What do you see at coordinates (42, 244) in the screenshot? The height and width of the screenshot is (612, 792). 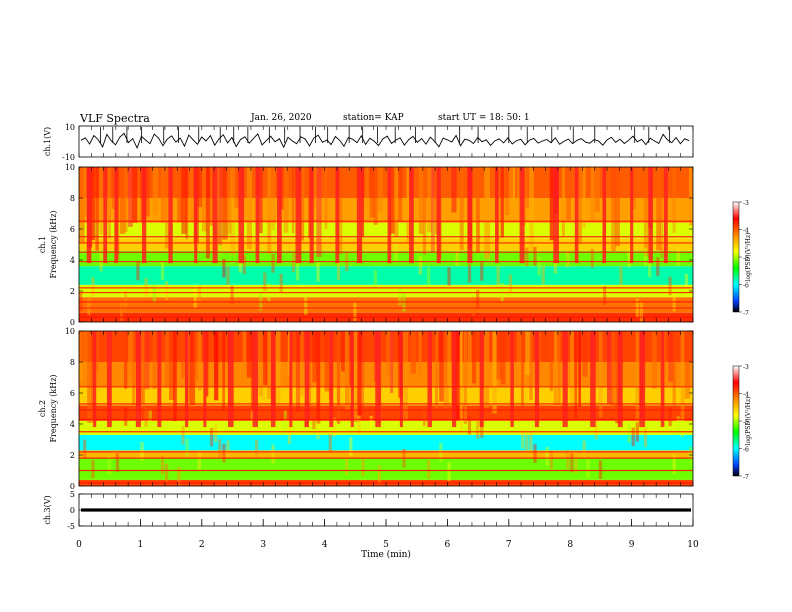 I see `spectrogram-channel-label: ch.1` at bounding box center [42, 244].